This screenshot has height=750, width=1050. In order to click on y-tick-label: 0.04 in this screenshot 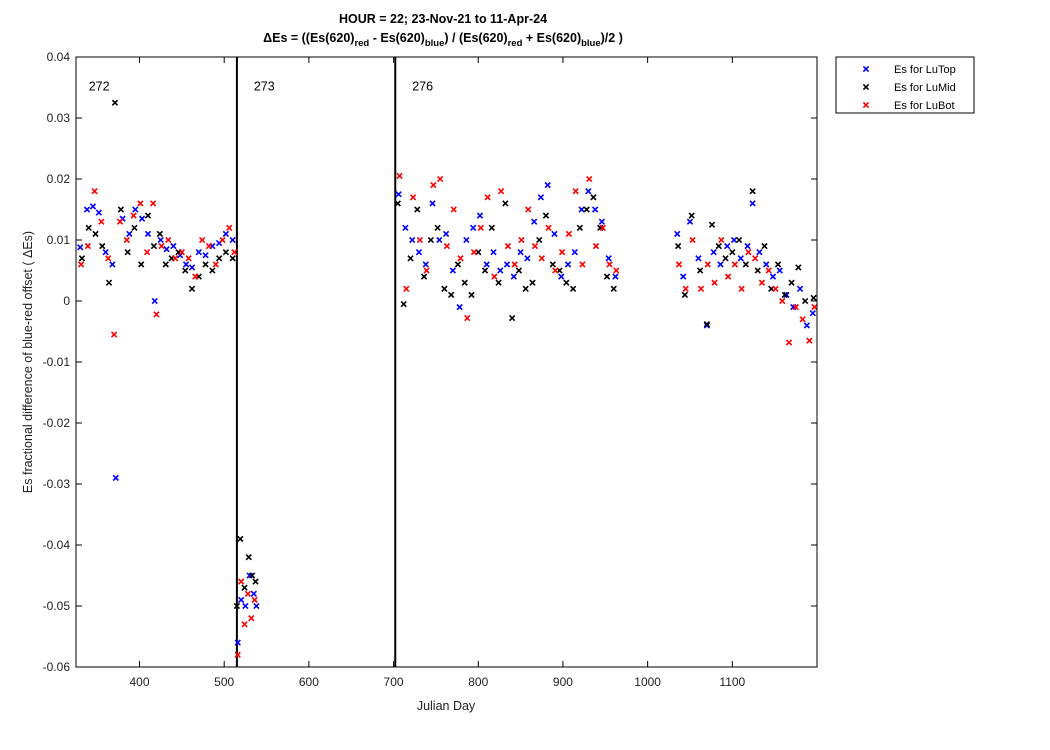, I will do `click(59, 57)`.